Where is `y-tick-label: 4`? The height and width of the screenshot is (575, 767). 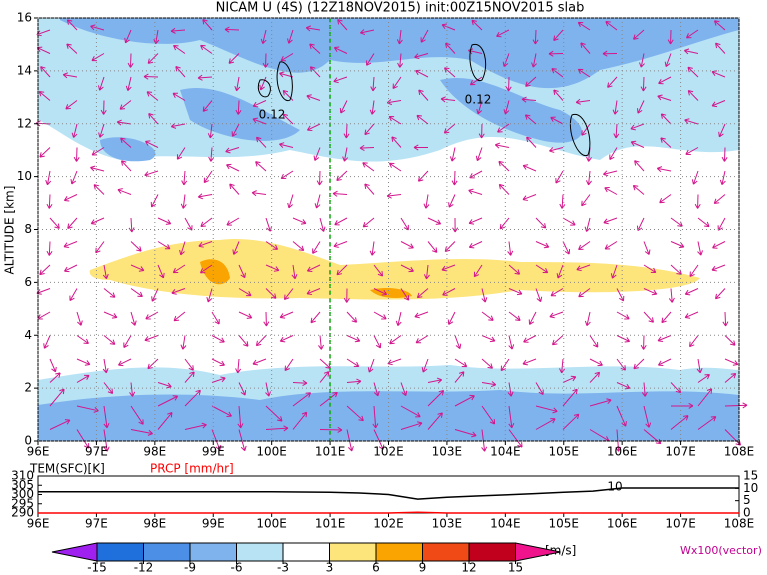 y-tick-label: 4 is located at coordinates (28, 335).